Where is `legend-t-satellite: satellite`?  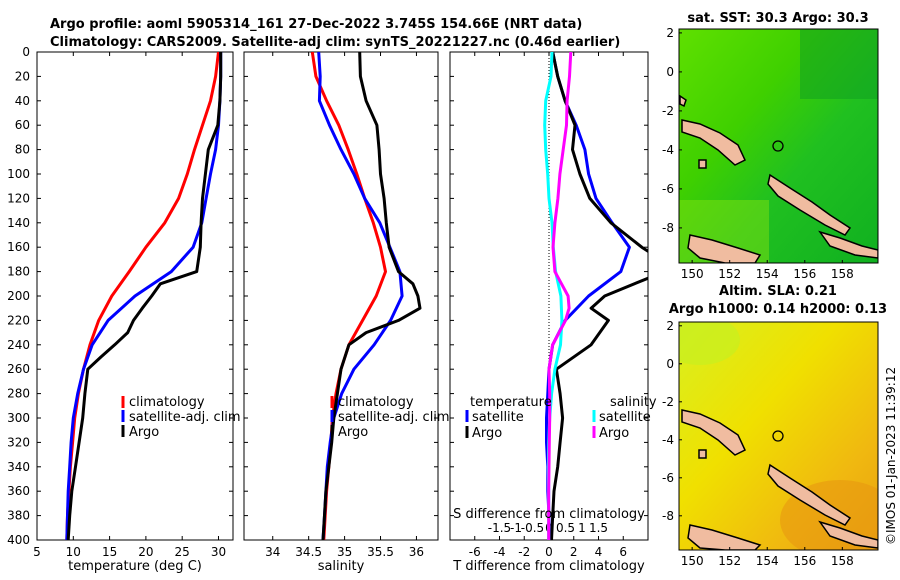 legend-t-satellite: satellite is located at coordinates (498, 417).